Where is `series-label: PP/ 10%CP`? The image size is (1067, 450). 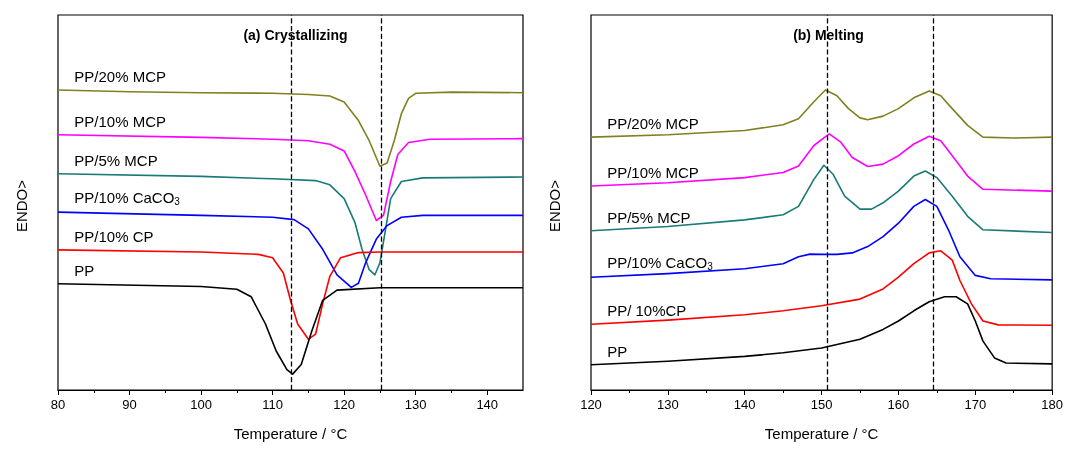 series-label: PP/ 10%CP is located at coordinates (647, 311).